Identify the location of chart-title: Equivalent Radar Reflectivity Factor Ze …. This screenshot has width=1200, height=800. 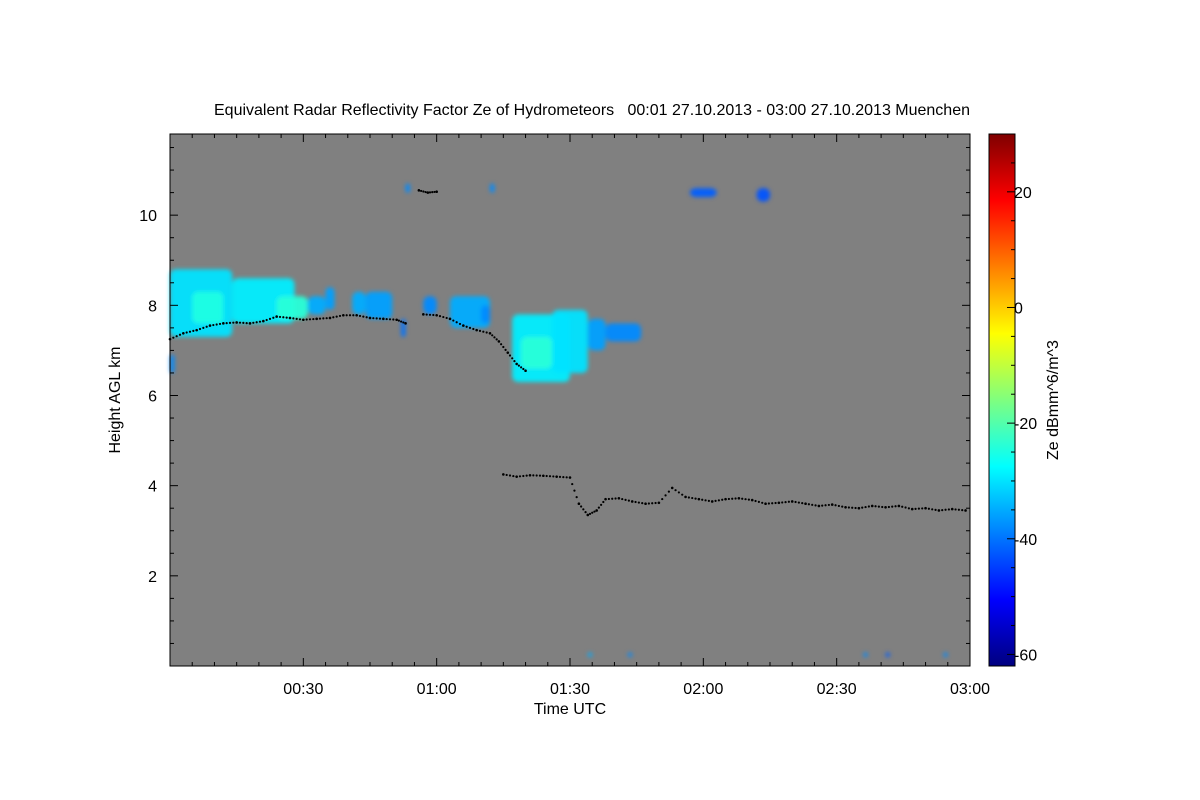
(592, 110).